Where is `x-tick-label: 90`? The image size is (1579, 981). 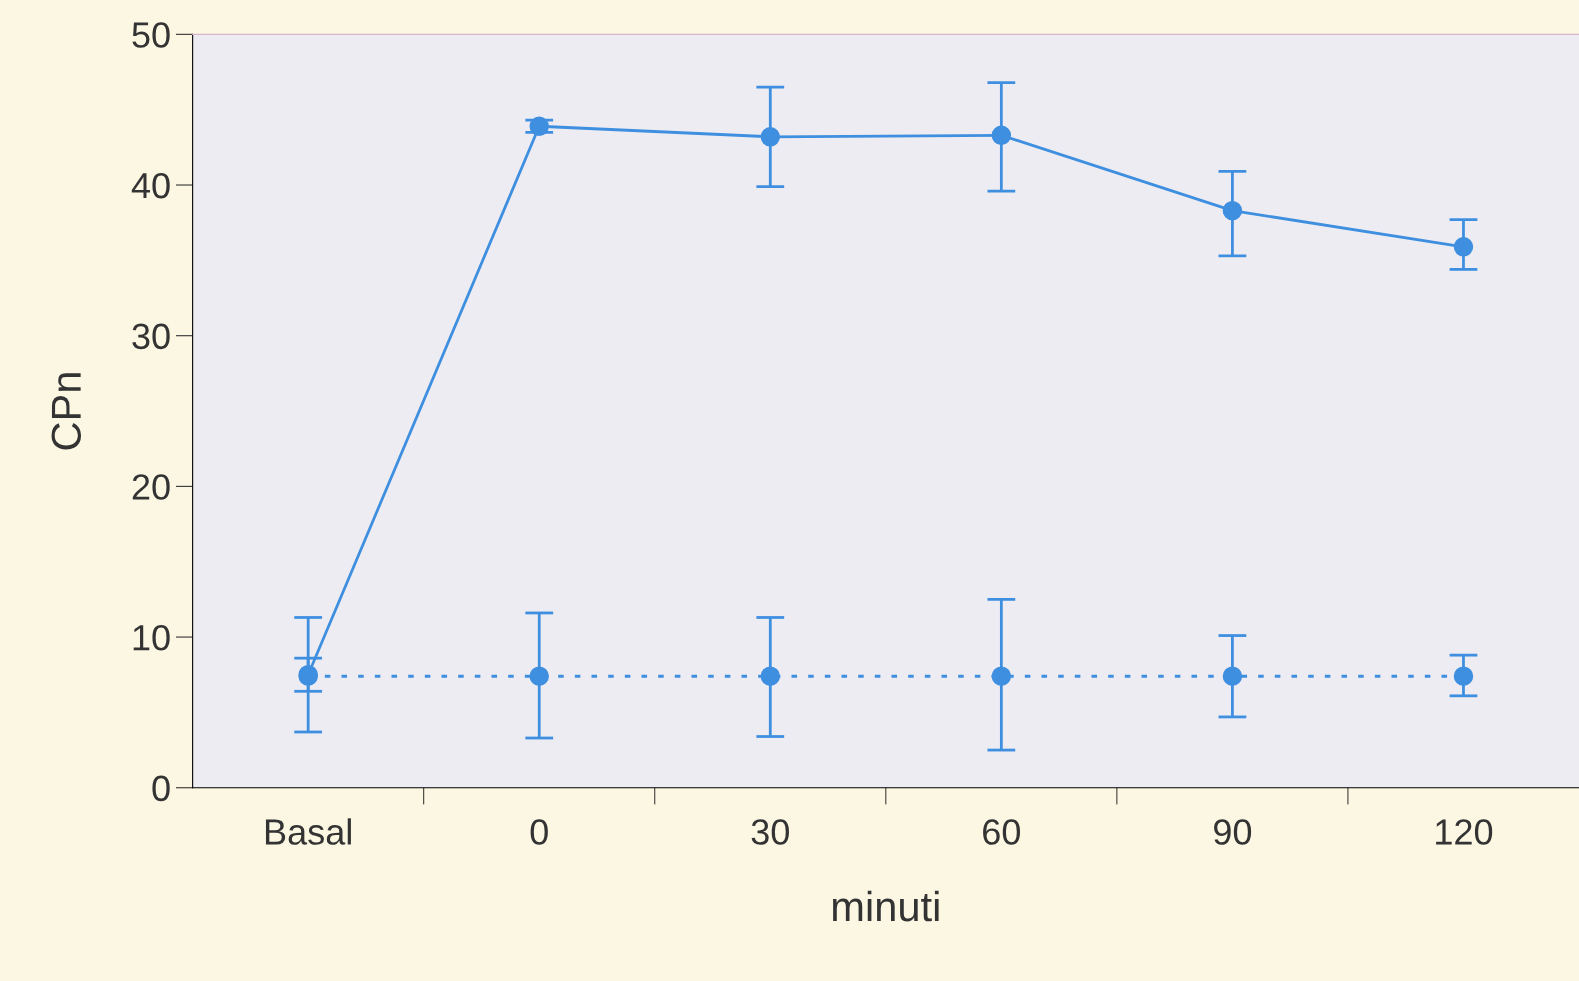 x-tick-label: 90 is located at coordinates (1233, 832).